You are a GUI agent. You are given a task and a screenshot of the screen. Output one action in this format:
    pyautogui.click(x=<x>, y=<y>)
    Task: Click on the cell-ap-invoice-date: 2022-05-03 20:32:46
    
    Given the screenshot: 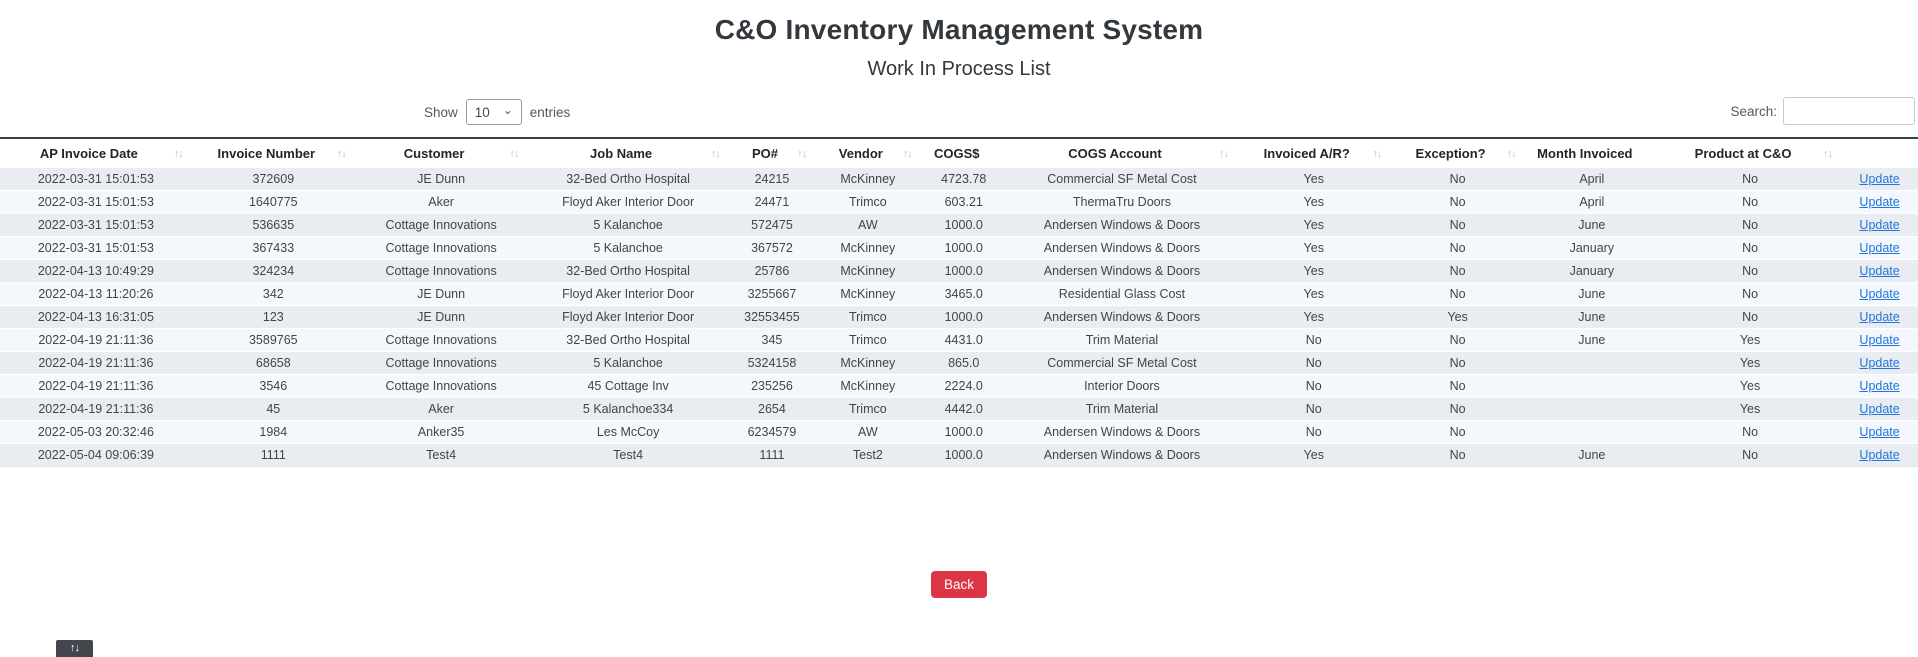 What is the action you would take?
    pyautogui.click(x=96, y=432)
    